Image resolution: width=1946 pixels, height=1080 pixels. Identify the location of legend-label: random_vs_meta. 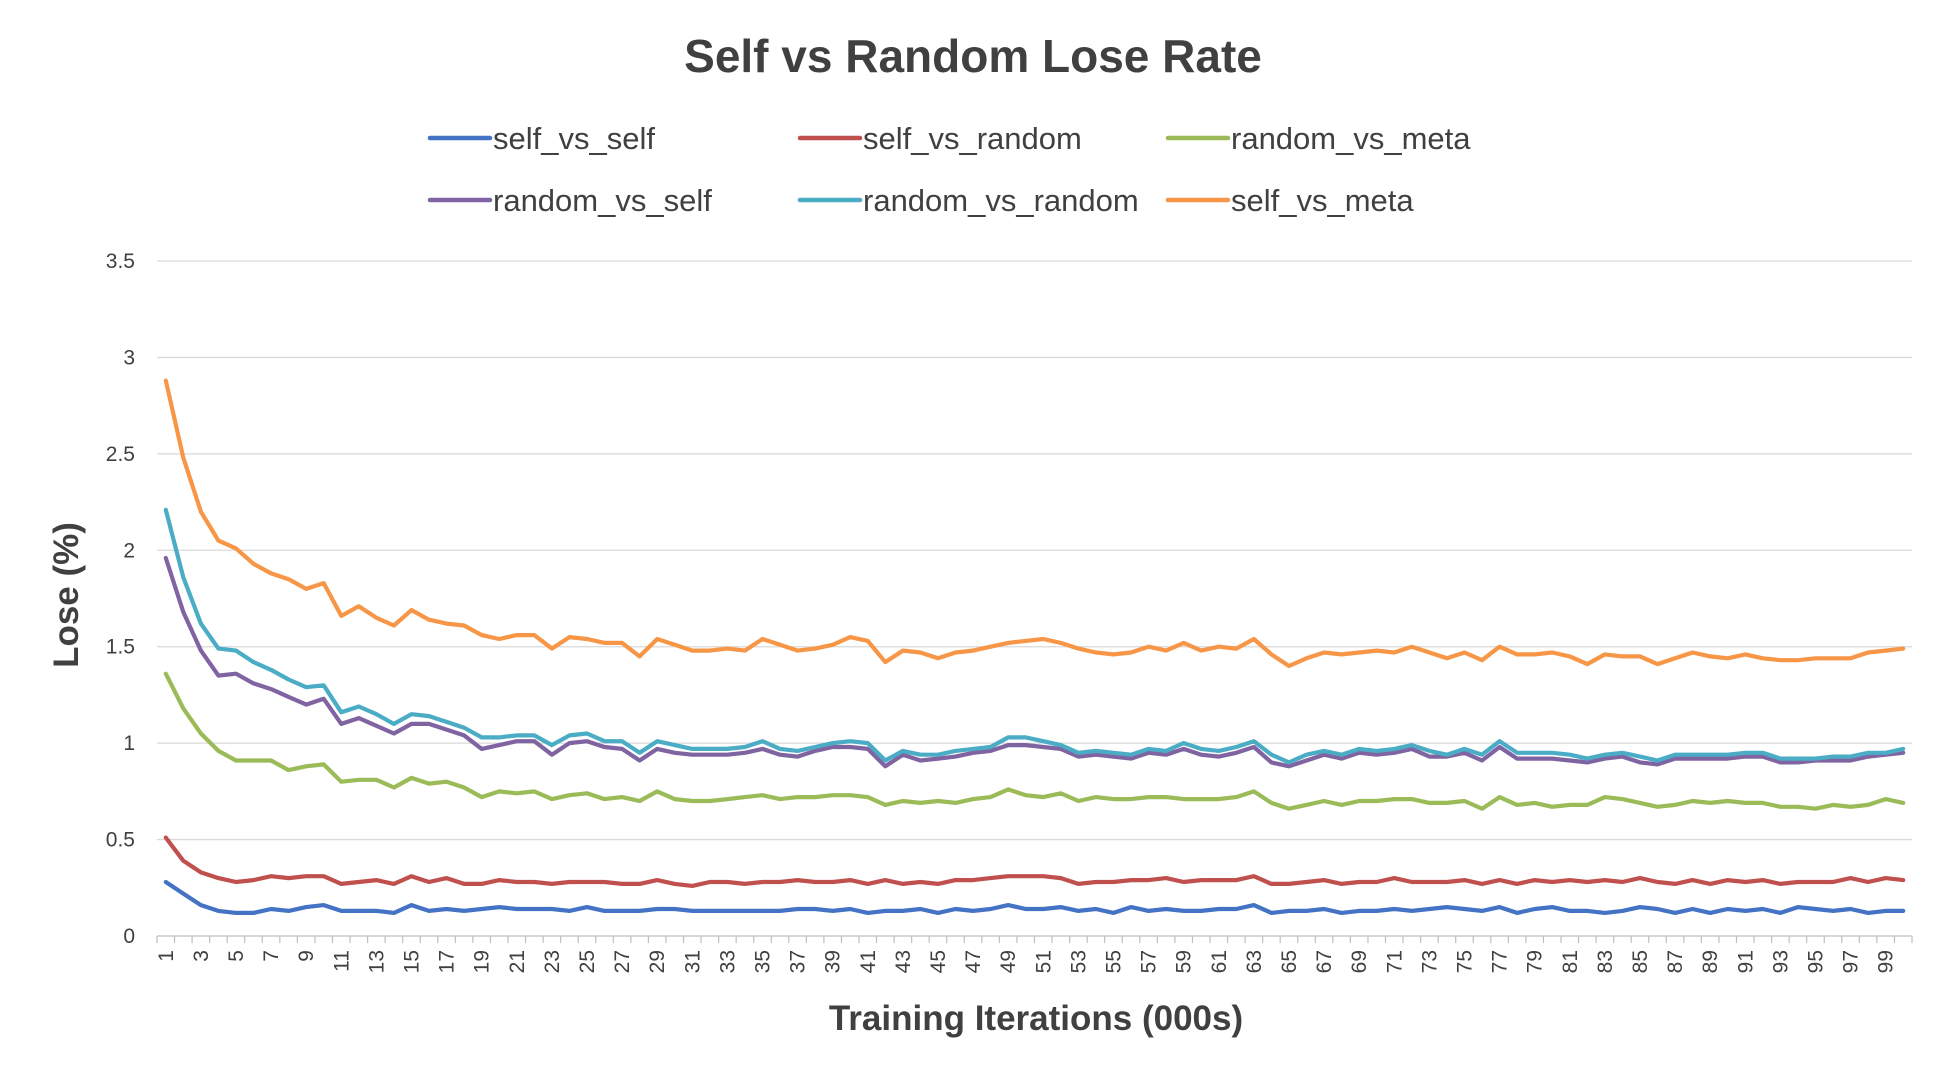
(1351, 138).